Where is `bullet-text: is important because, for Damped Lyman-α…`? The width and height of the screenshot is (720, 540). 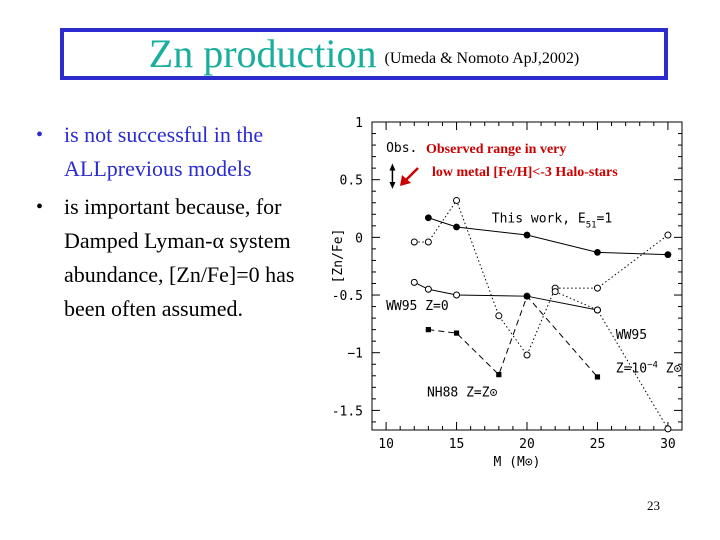
bullet-text: is important because, for Damped Lyman-α… is located at coordinates (179, 257).